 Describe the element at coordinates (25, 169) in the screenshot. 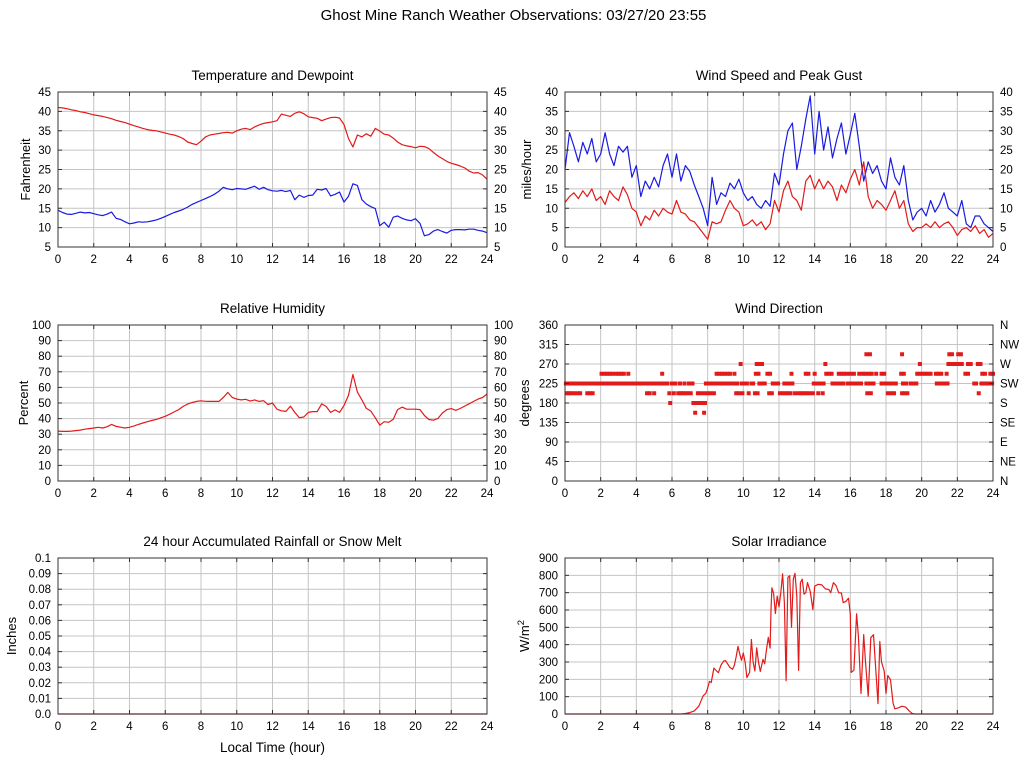

I see `y-axis-label: Fahrenheit` at that location.